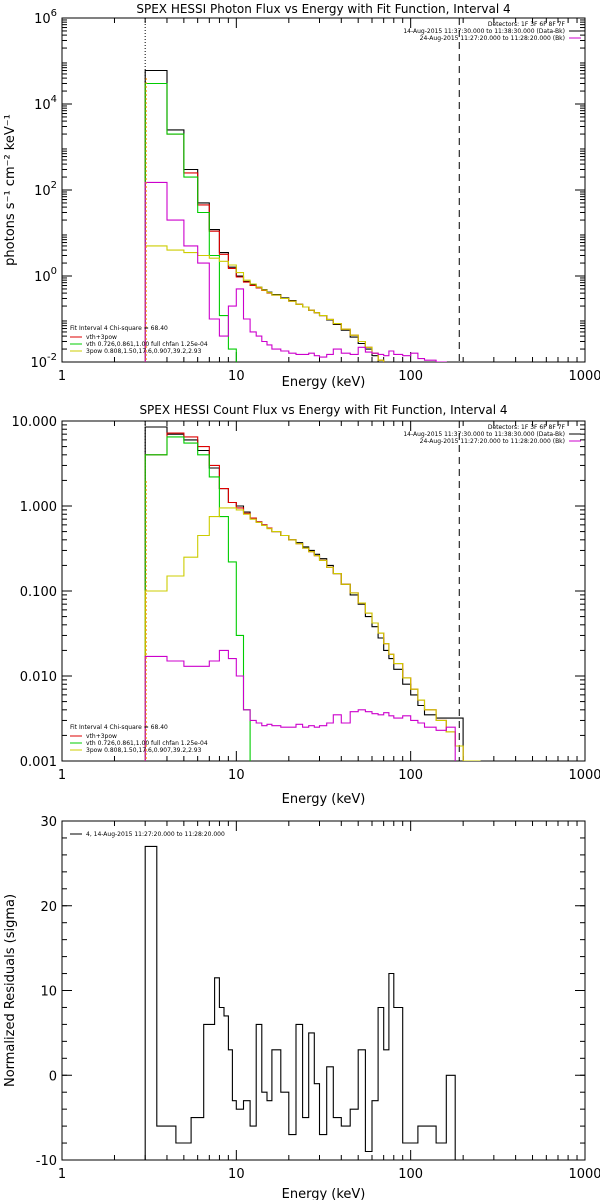  What do you see at coordinates (46, 1161) in the screenshot?
I see `y-tick-label: -10` at bounding box center [46, 1161].